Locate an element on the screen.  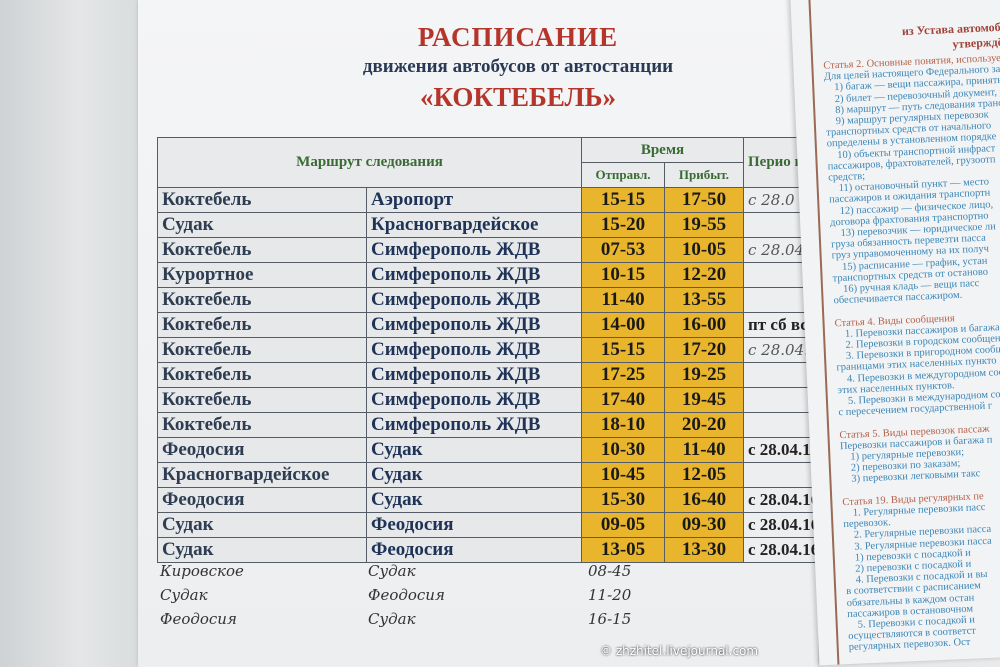
table-row: Коктебель Симферополь ЖДВ 17-40 19-45 is located at coordinates (488, 400).